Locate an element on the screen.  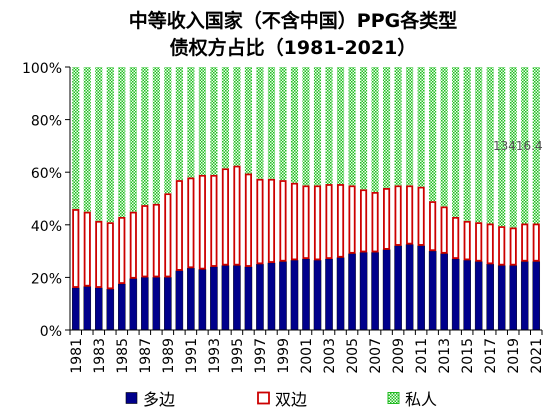
bar-stack-1999 is located at coordinates (283, 199).